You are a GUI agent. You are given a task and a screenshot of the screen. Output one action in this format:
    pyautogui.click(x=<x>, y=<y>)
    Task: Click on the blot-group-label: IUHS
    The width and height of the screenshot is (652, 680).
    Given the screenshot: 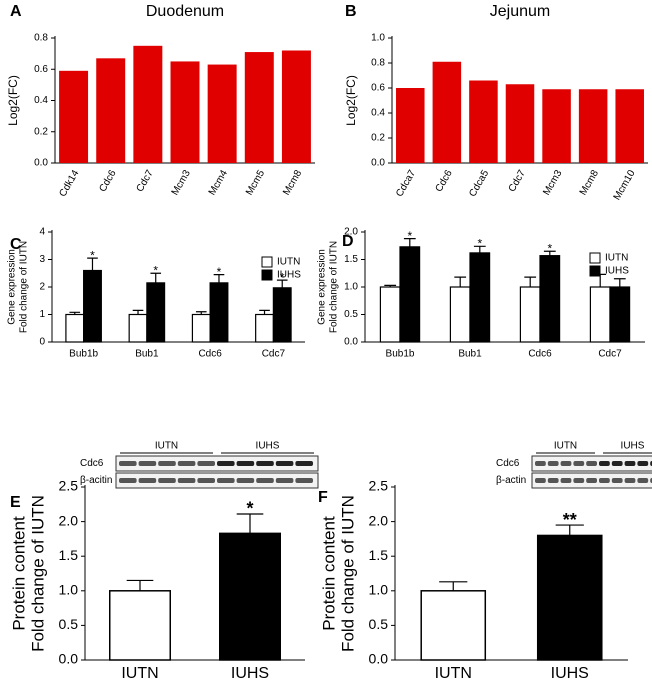 What is the action you would take?
    pyautogui.click(x=633, y=446)
    